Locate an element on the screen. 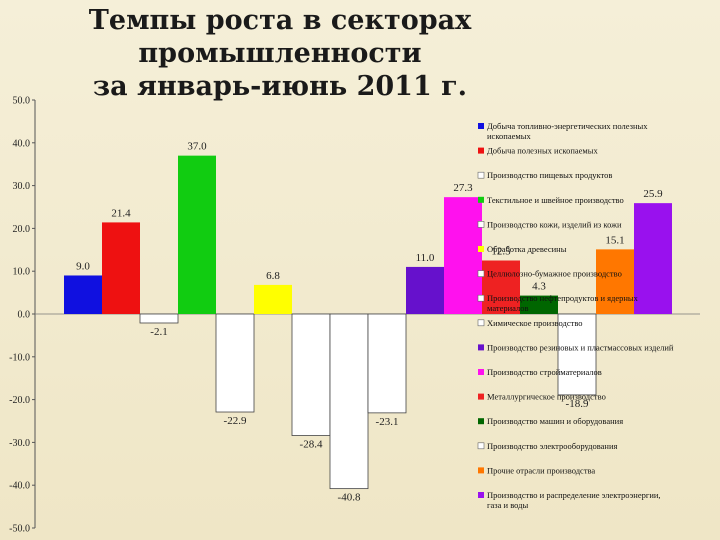 The image size is (720, 540). legend-label-7: Целлюлозно-бумажное производство is located at coordinates (554, 274).